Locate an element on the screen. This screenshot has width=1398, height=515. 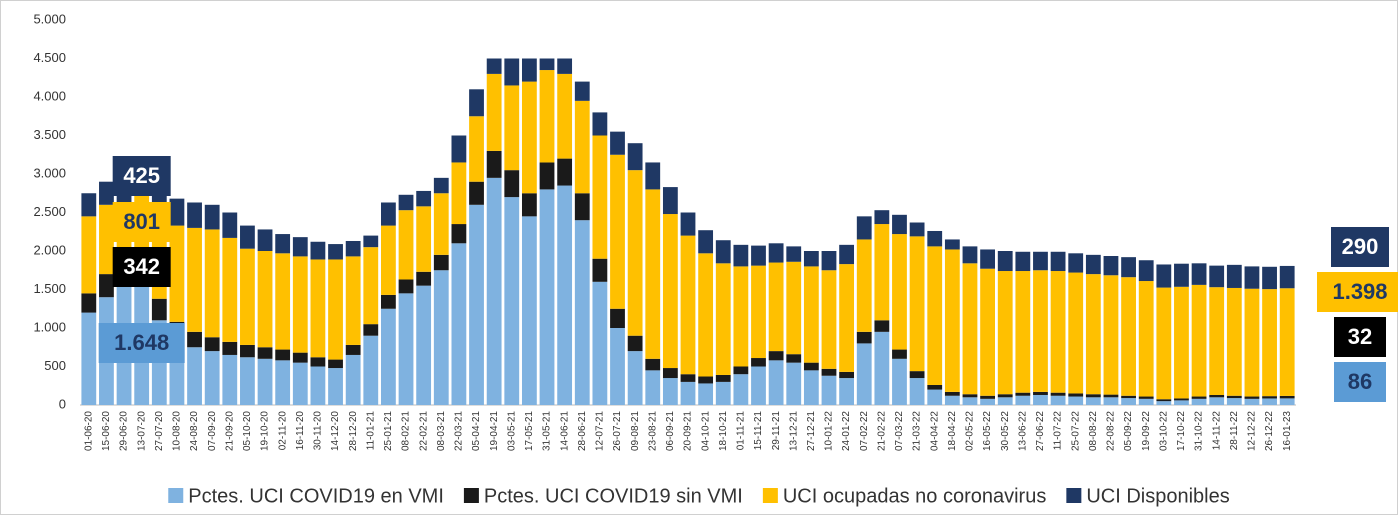
y-tick-label: 1.000 is located at coordinates (49, 326).